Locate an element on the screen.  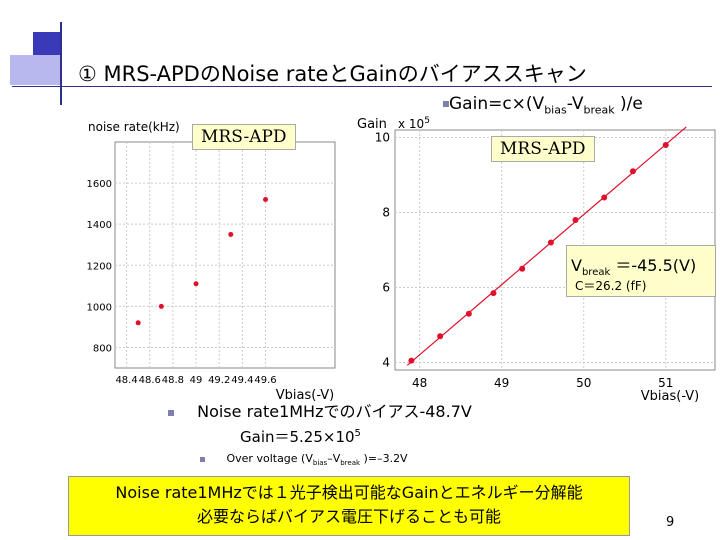
decor-square-light is located at coordinates (35, 70).